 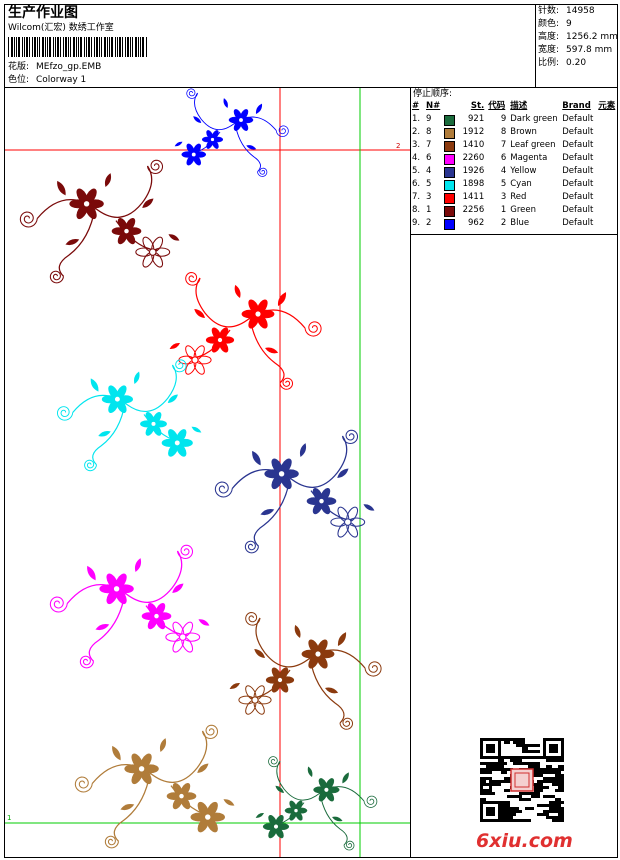 I want to click on row-index: 3., so click(x=416, y=145).